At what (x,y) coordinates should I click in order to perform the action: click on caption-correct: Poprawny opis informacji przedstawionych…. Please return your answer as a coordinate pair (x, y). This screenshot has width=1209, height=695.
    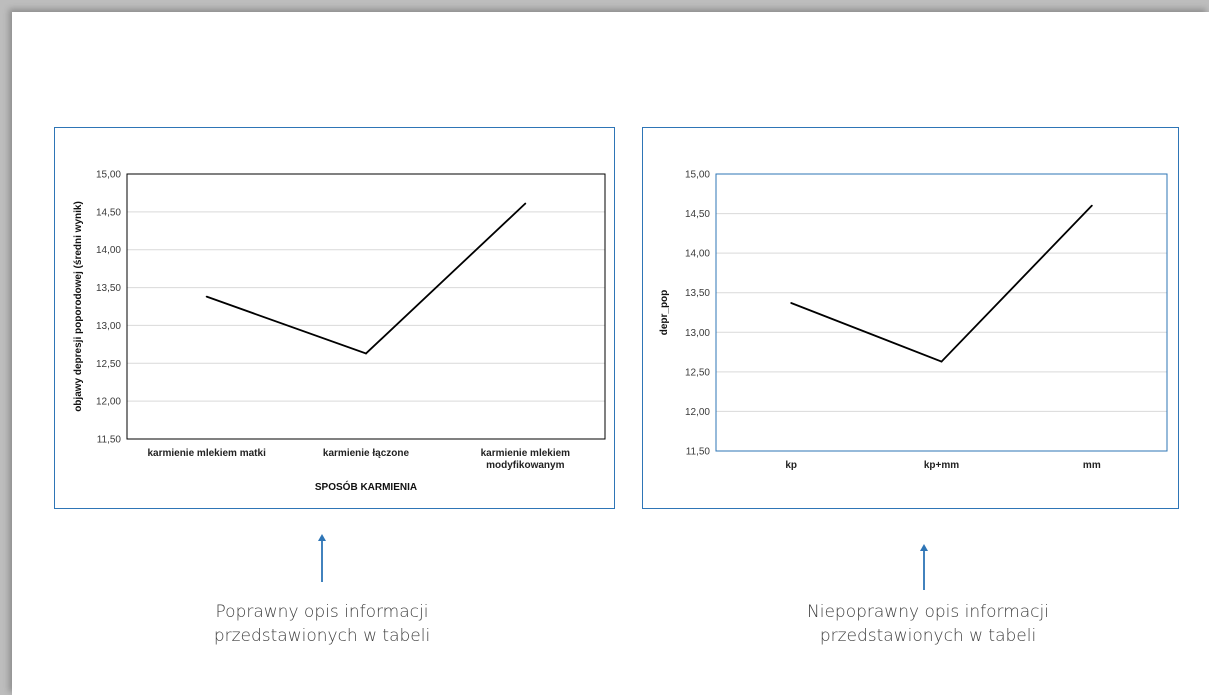
    Looking at the image, I should click on (322, 624).